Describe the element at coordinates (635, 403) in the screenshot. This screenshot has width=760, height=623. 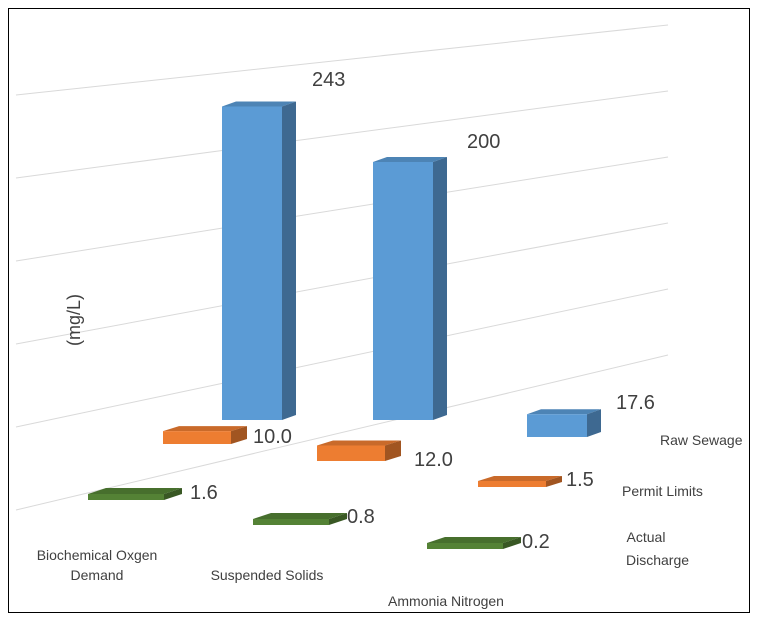
I see `data-label: 17.6` at that location.